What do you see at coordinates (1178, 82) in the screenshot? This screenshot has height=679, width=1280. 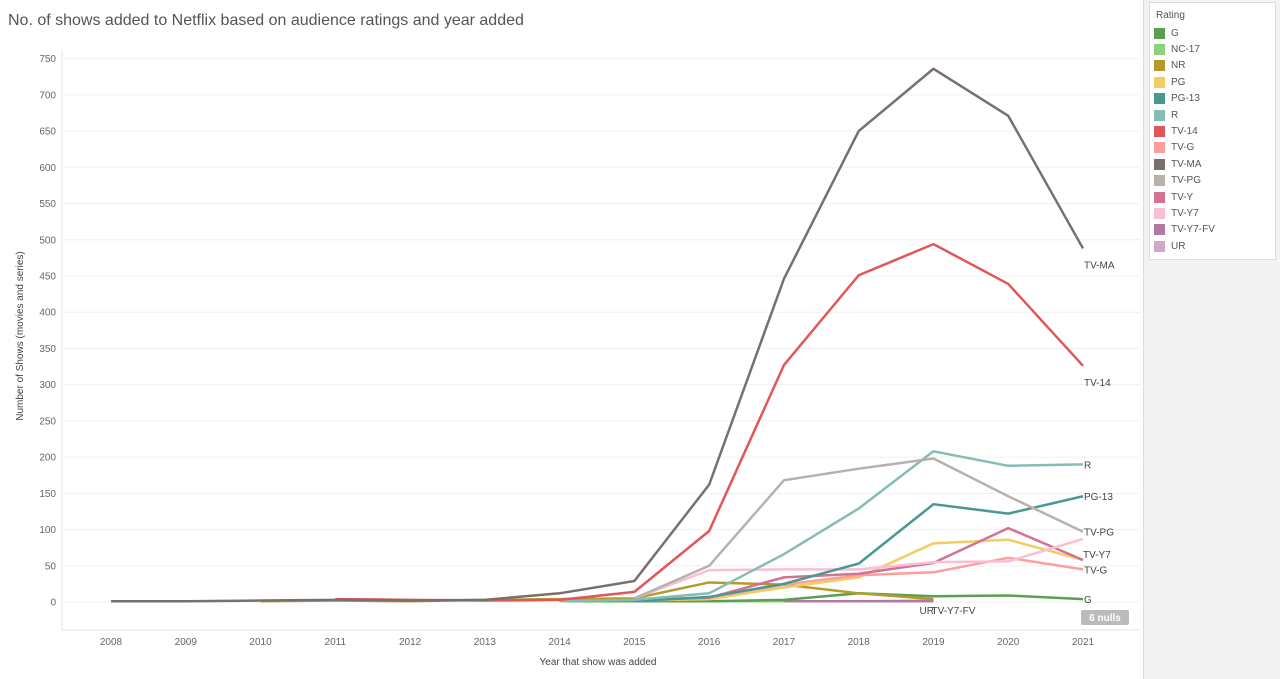 I see `legend-label: PG` at bounding box center [1178, 82].